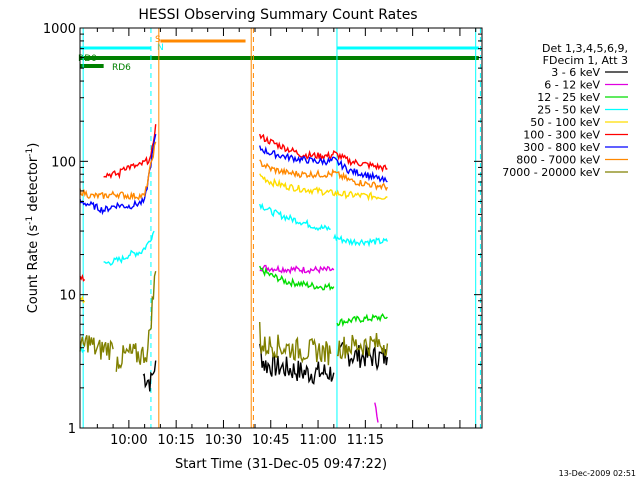  What do you see at coordinates (365, 440) in the screenshot?
I see `x-tick-label: 11:15` at bounding box center [365, 440].